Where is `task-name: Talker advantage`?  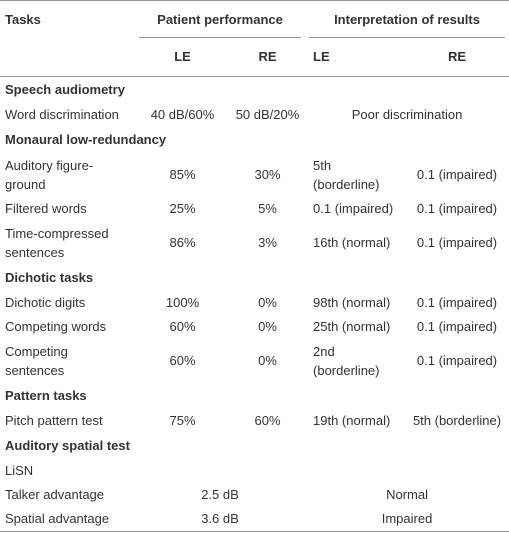 task-name: Talker advantage is located at coordinates (55, 494).